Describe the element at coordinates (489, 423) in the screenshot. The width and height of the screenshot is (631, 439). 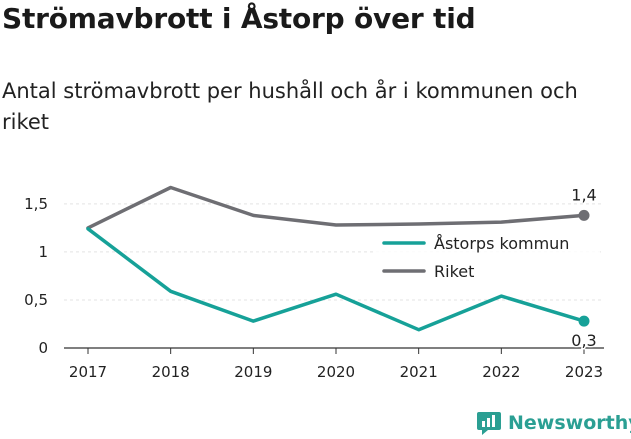
I see `chart-logo-icon` at that location.